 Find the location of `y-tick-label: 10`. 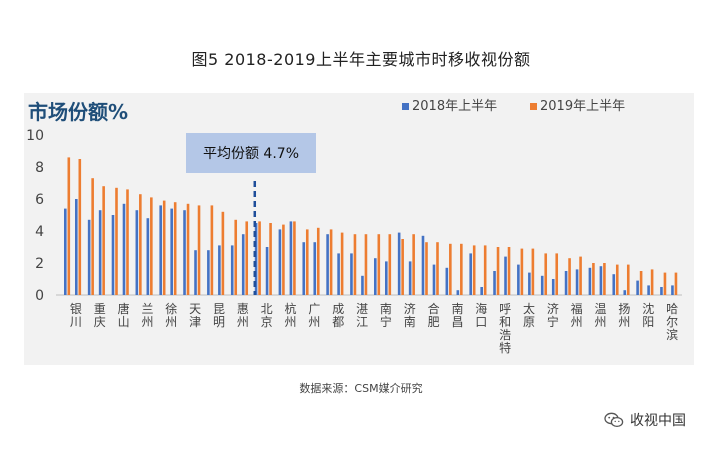

y-tick-label: 10 is located at coordinates (35, 136).